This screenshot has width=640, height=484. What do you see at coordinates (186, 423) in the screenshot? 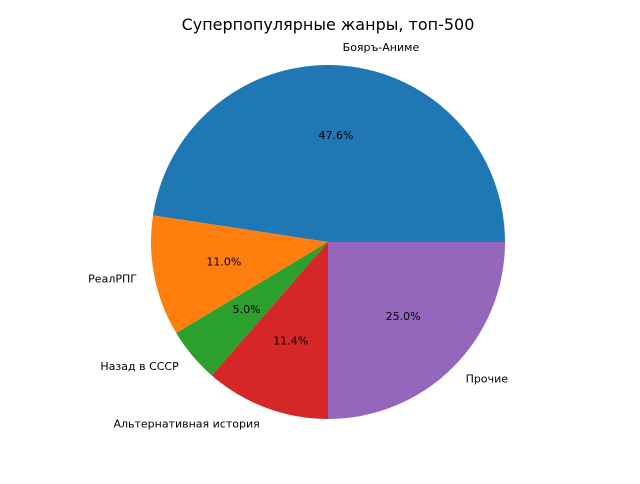
I see `slice-label: Альтернативная история` at bounding box center [186, 423].